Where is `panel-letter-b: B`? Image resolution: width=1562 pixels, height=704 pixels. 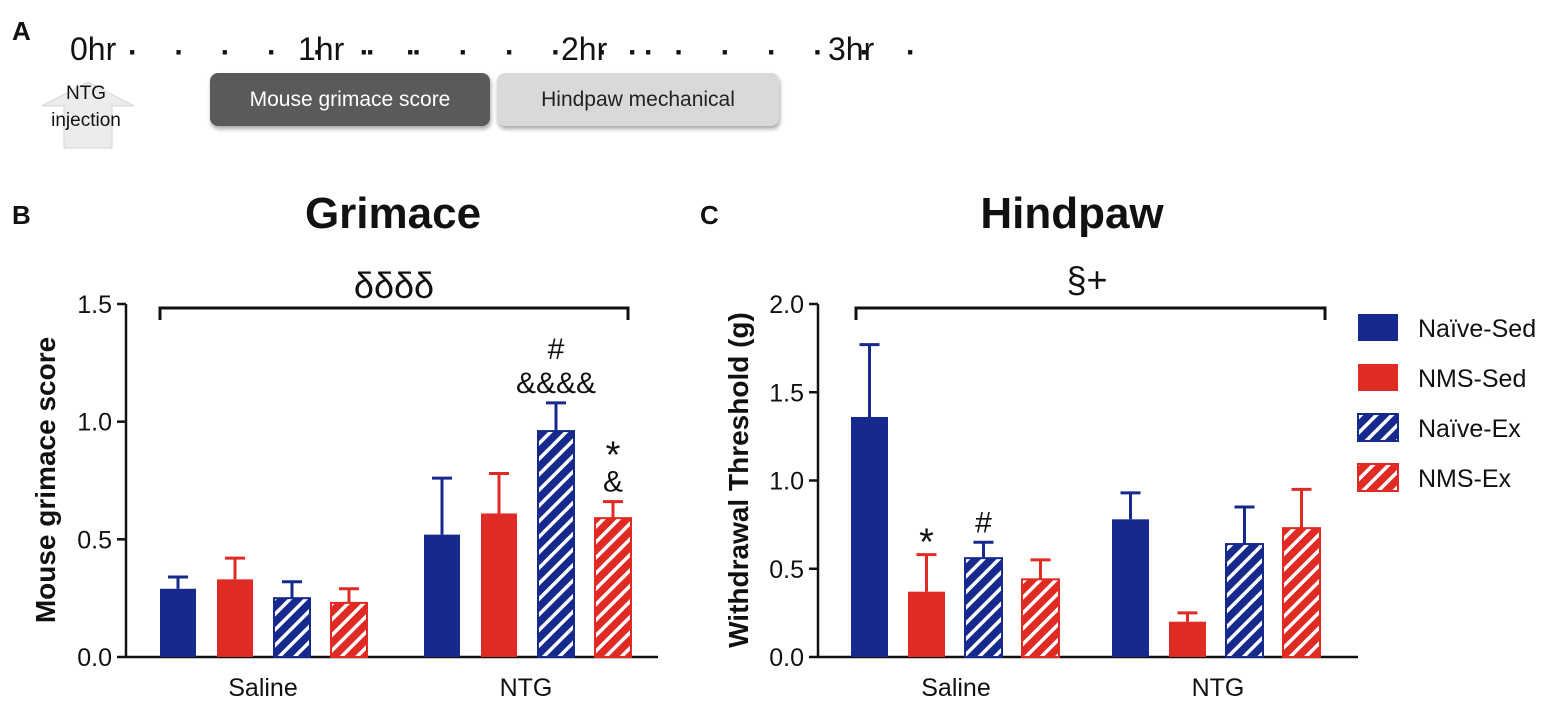 panel-letter-b: B is located at coordinates (21, 215).